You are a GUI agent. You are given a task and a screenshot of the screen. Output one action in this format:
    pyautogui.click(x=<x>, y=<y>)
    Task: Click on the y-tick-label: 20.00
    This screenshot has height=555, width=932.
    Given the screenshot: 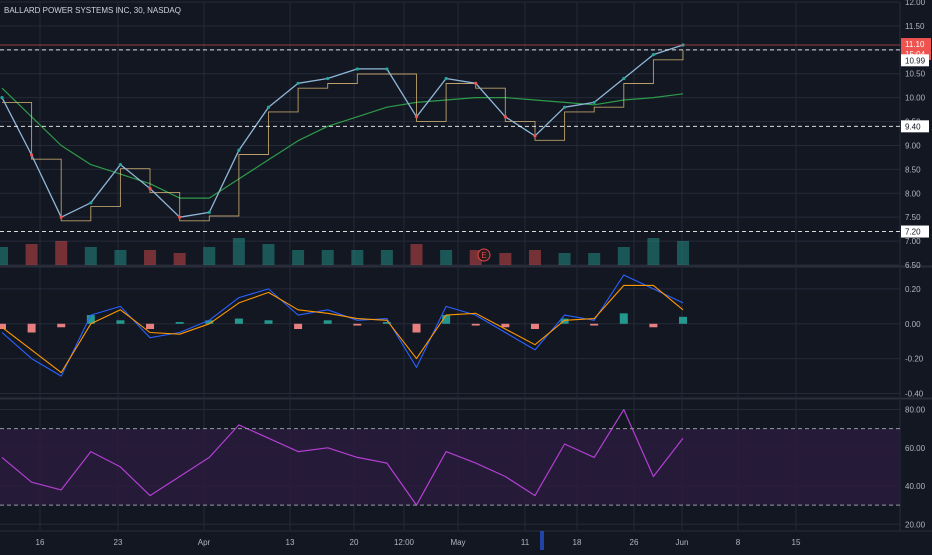 What is the action you would take?
    pyautogui.click(x=915, y=524)
    